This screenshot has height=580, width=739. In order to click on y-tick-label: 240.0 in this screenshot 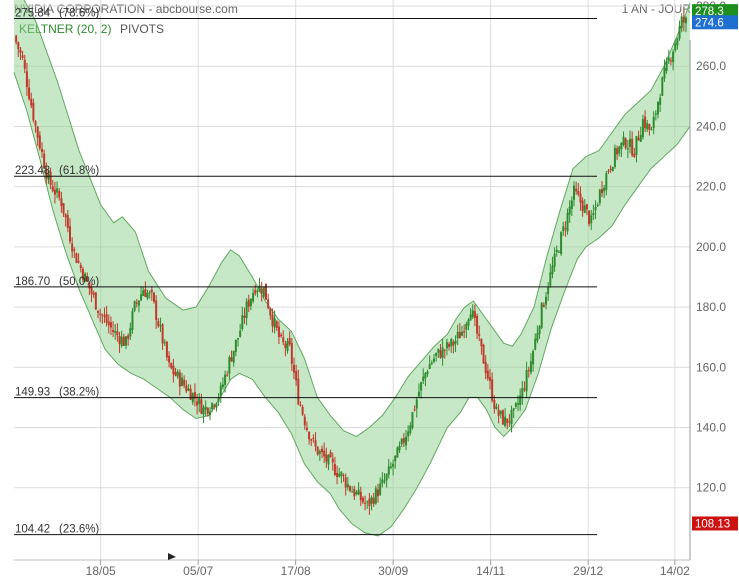, I will do `click(711, 126)`.